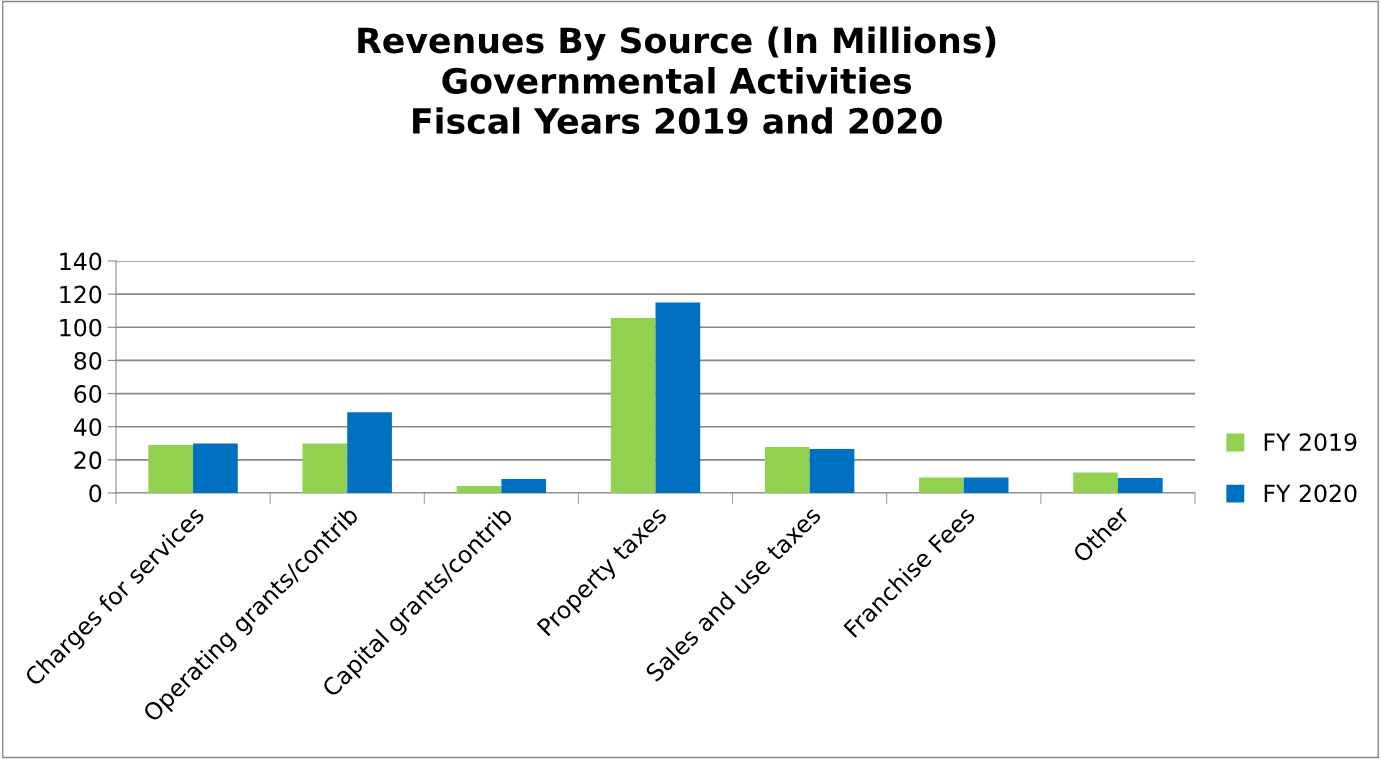 The image size is (1381, 759). What do you see at coordinates (677, 80) in the screenshot?
I see `chart-title: Revenues By Source (In Millions) Governmental Activities Fiscal Years 2019 and 2020` at bounding box center [677, 80].